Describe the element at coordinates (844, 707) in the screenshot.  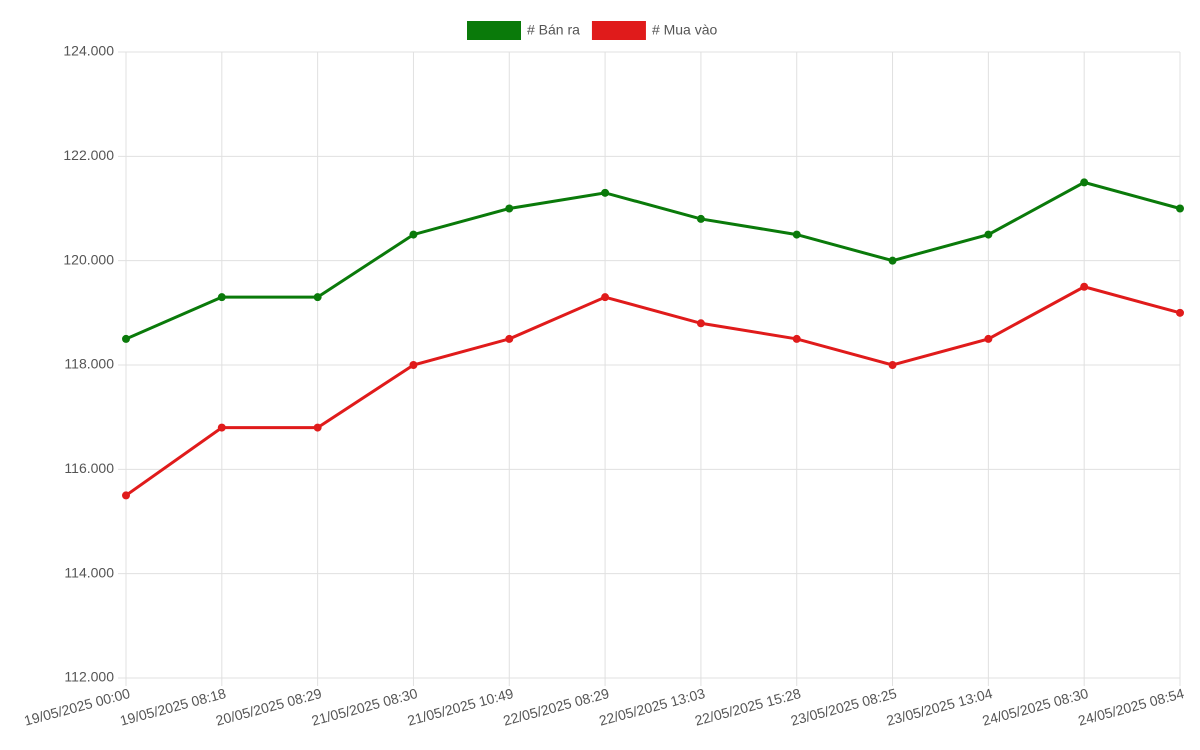
I see `x-tick-label: 23/05/2025 08:25` at that location.